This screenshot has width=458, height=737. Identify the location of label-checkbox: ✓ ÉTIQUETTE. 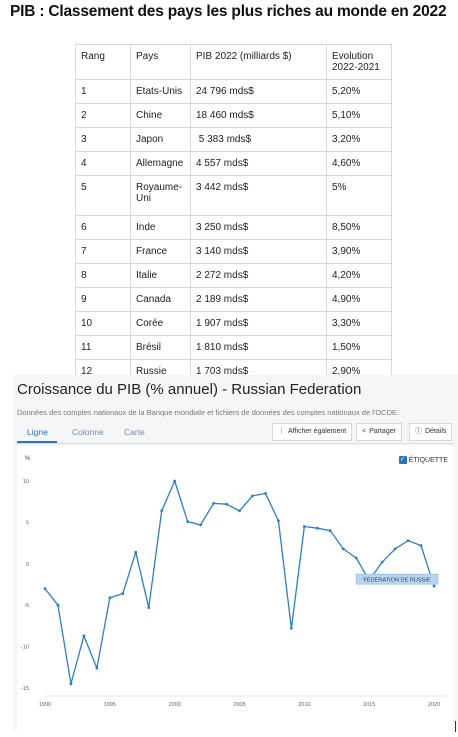
(423, 460).